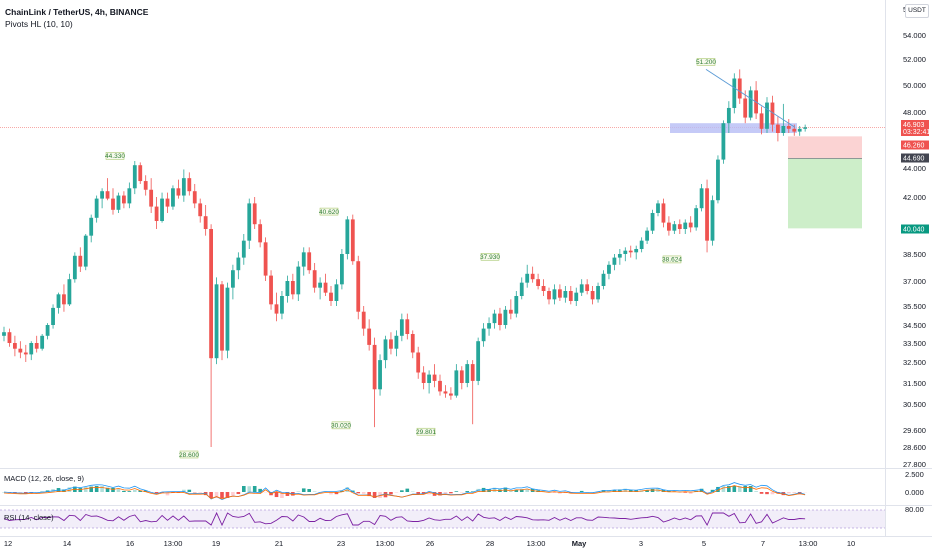  I want to click on pivot-high-label: 40.620, so click(329, 211).